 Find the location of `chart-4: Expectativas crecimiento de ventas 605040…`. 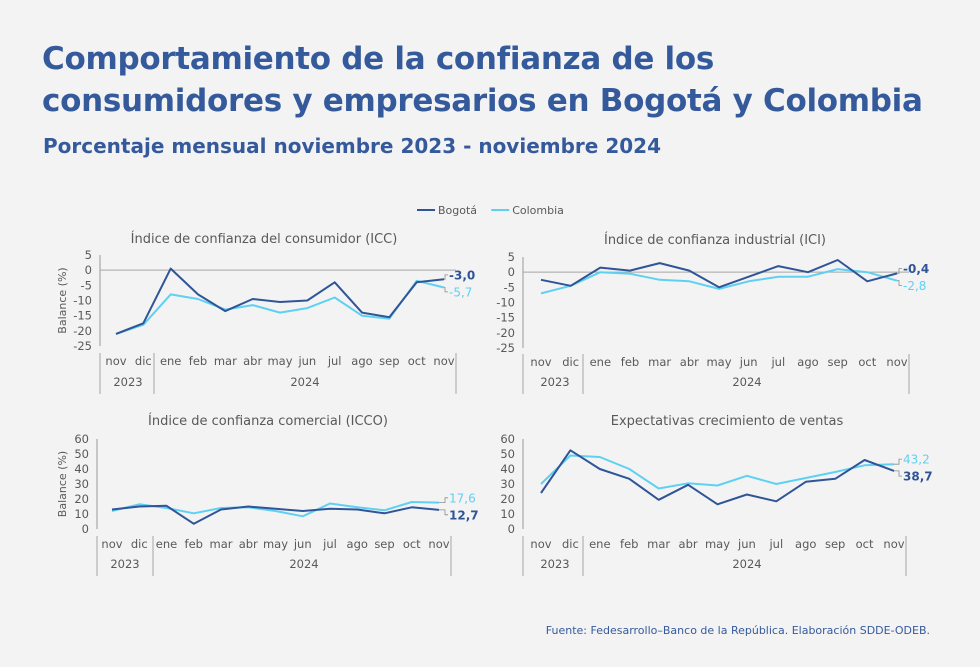

chart-4: Expectativas crecimiento de ventas 605040… is located at coordinates (716, 495).